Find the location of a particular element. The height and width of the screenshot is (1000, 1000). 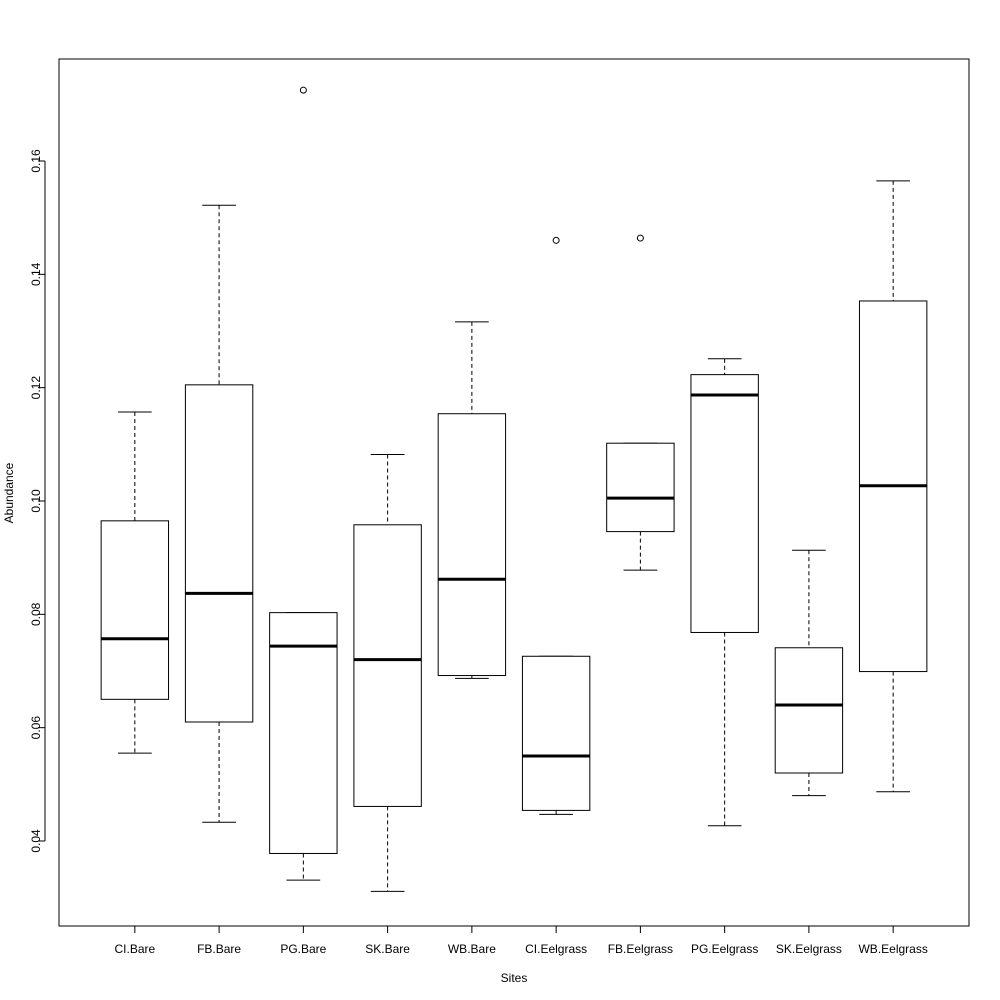

x-tick-label: WB.Bare is located at coordinates (472, 949).